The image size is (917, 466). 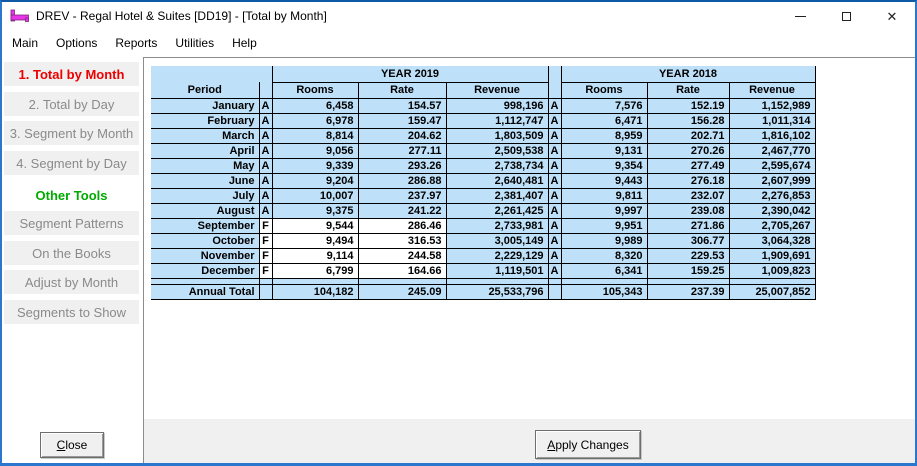 What do you see at coordinates (497, 270) in the screenshot?
I see `revenue-2019-cell: 1,119,501` at bounding box center [497, 270].